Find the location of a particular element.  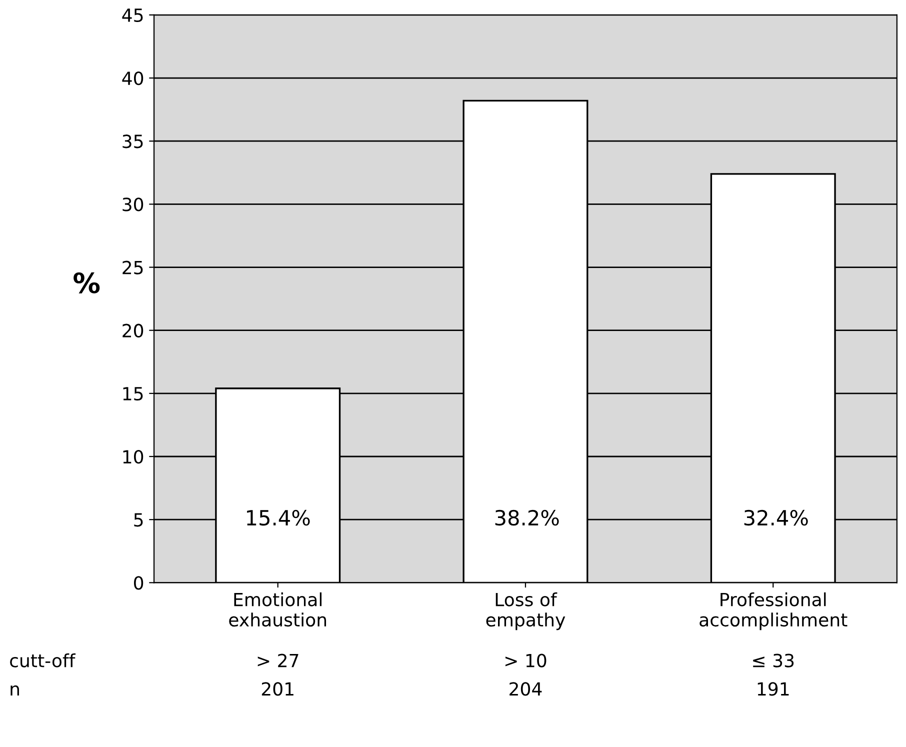

y-tick-label: 25 is located at coordinates (132, 267).